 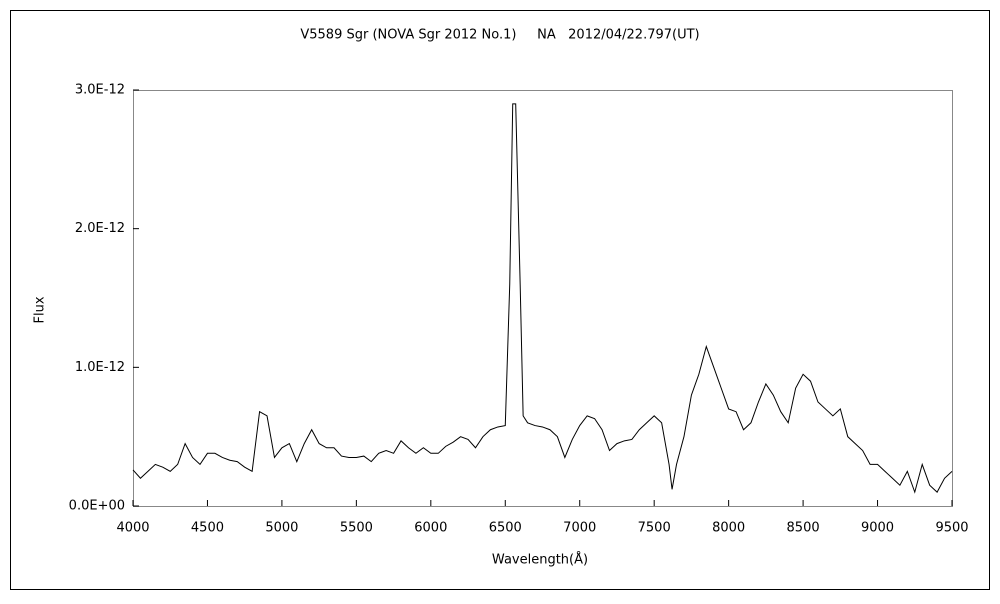 I want to click on x-tick-label: 7500, so click(x=654, y=528).